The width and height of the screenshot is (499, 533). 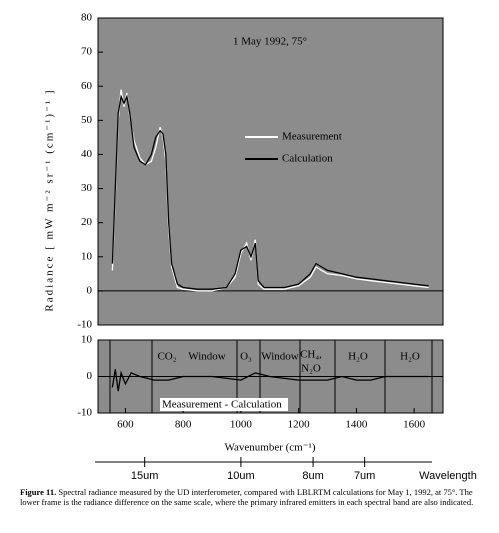 I want to click on y-tick-label: 40, so click(x=87, y=154).